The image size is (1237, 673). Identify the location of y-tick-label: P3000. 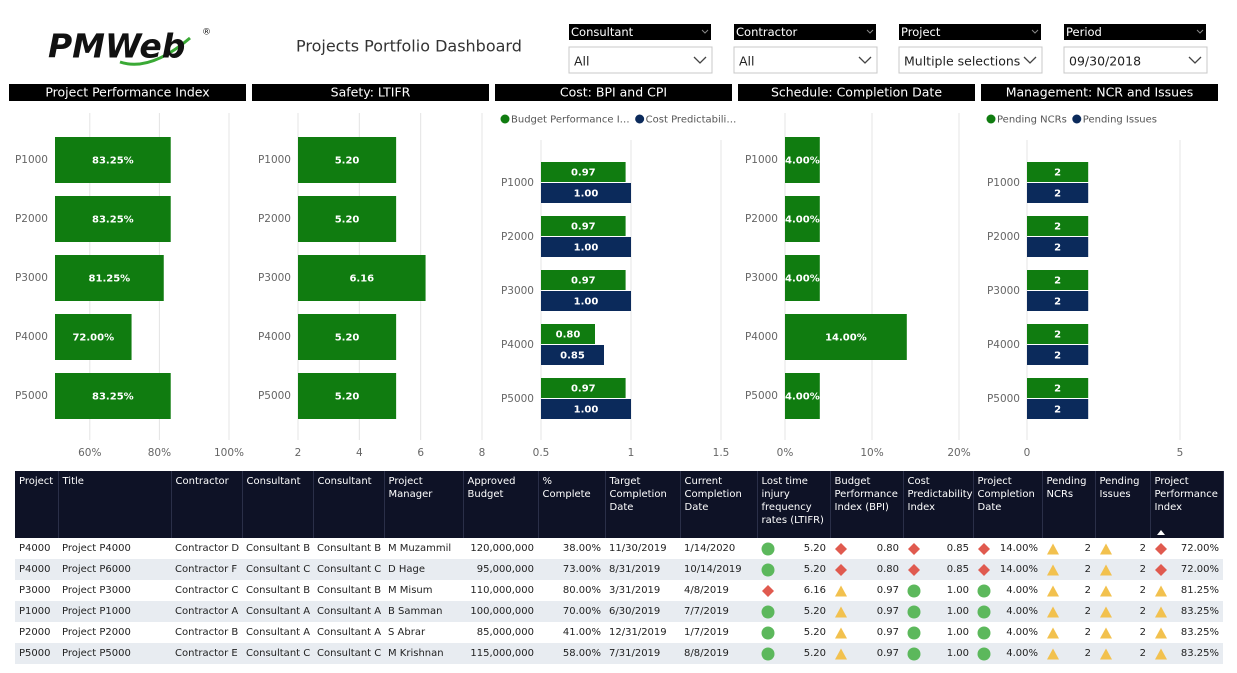
(1003, 291).